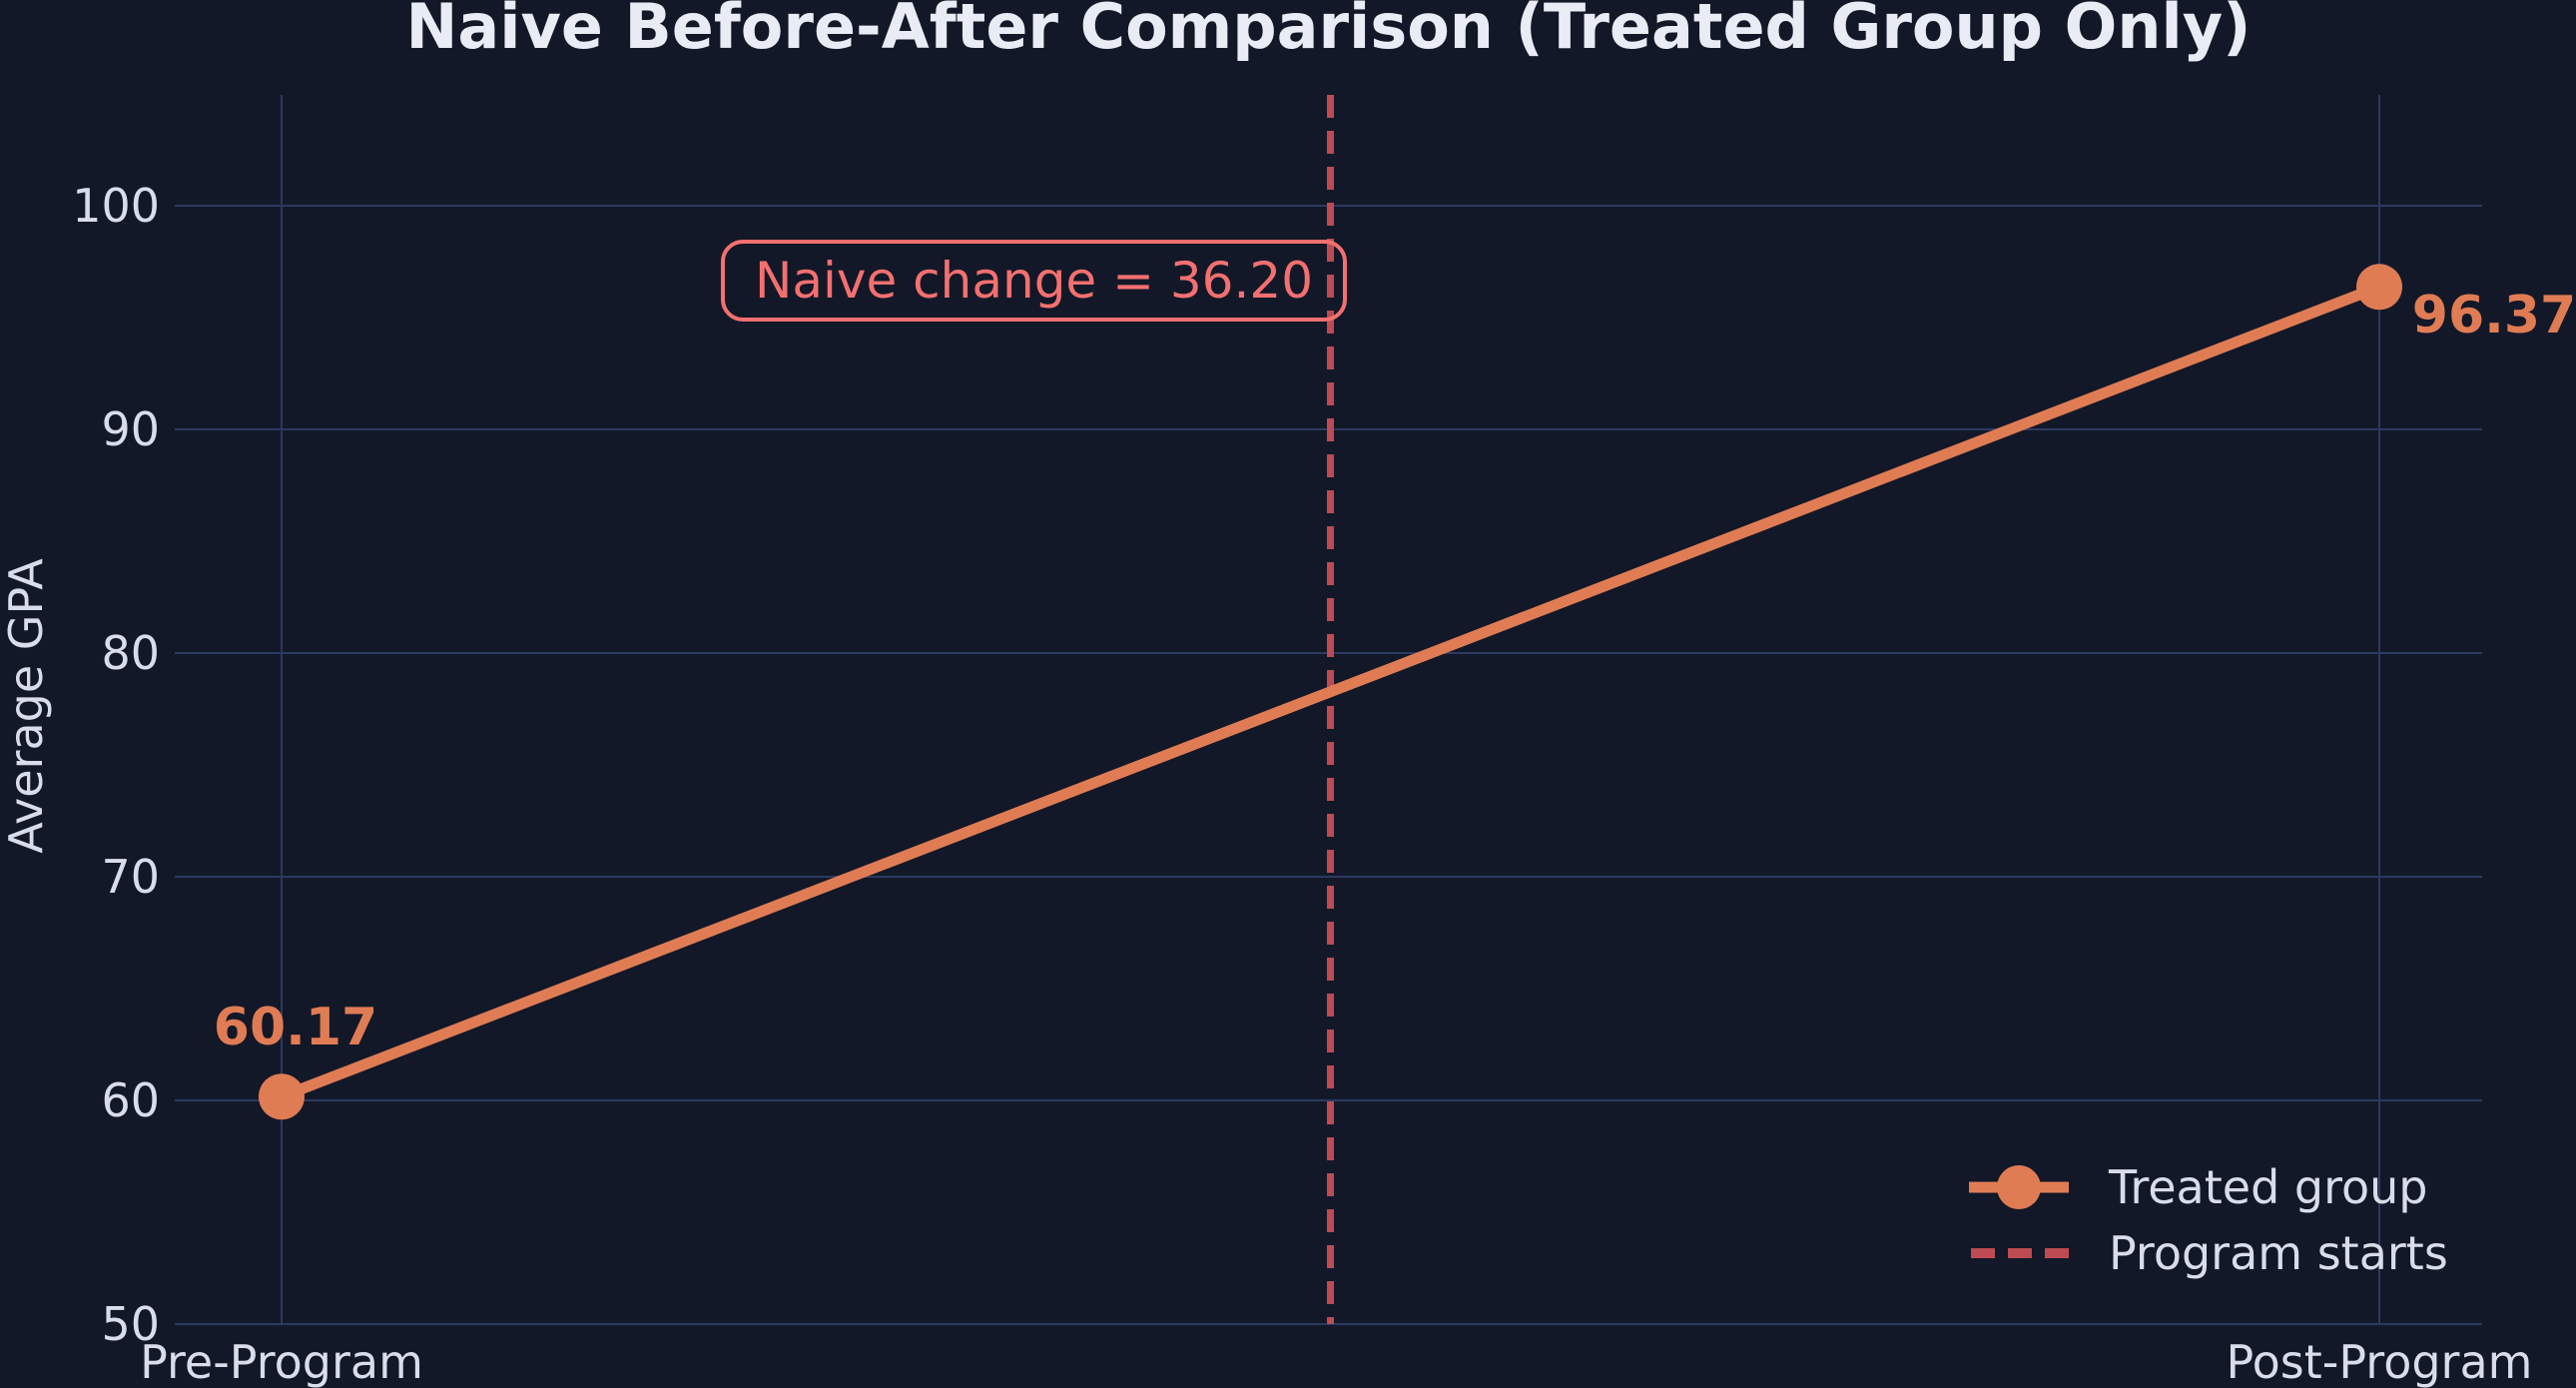 The image size is (2576, 1388). Describe the element at coordinates (130, 429) in the screenshot. I see `y-tick-label: 90` at that location.